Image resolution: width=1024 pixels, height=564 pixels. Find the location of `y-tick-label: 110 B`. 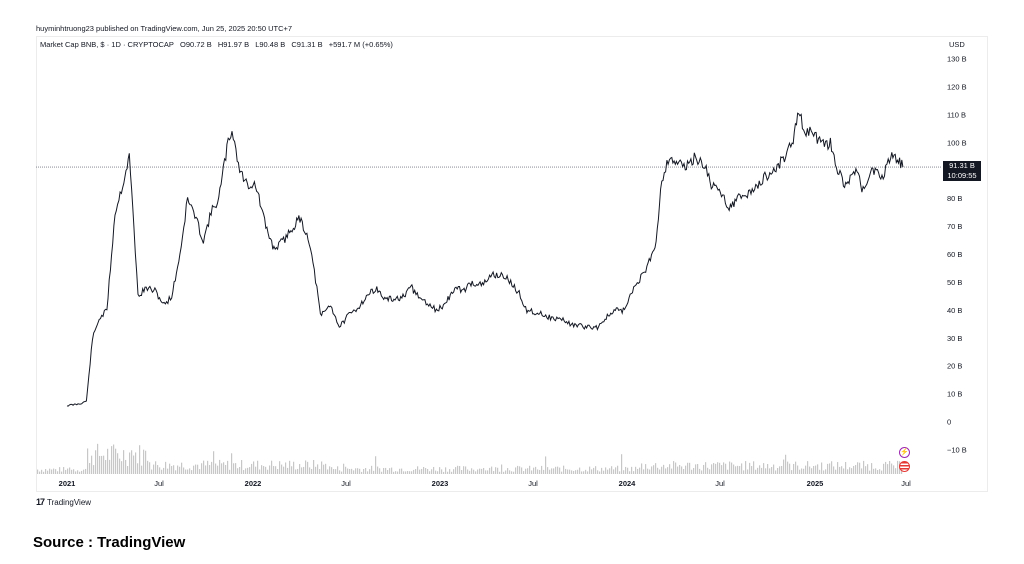

y-tick-label: 110 B is located at coordinates (956, 114).